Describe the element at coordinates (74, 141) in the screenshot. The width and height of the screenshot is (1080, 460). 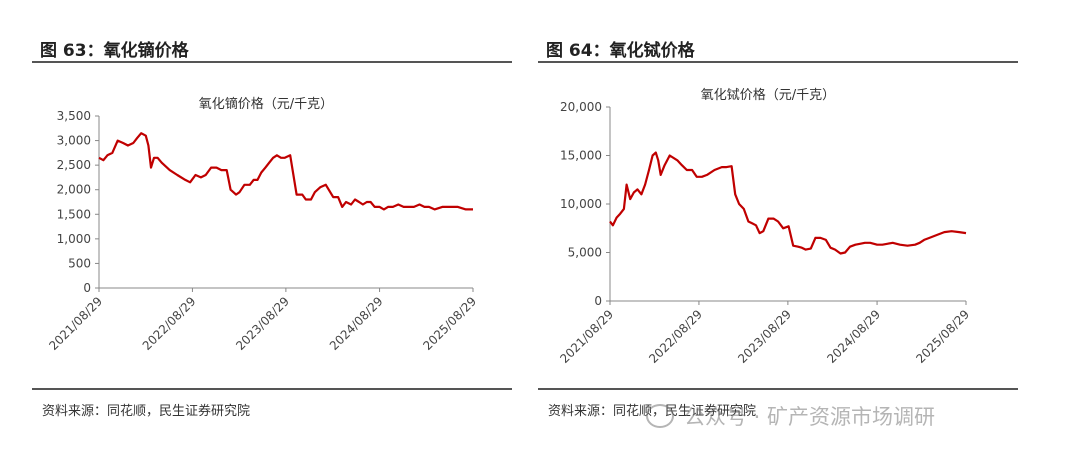
I see `y-tick-label: 3,000` at that location.